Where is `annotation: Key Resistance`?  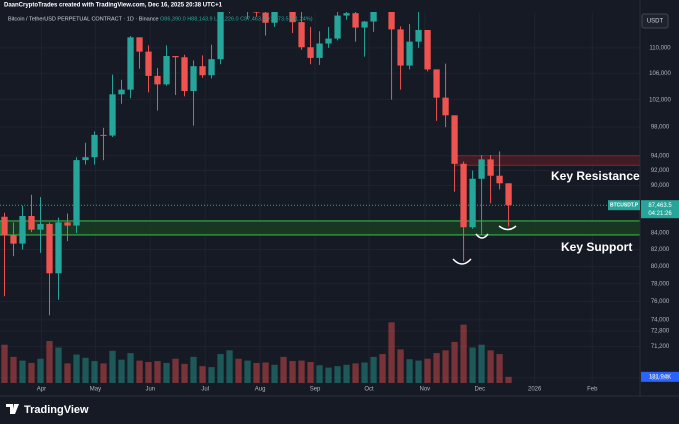 annotation: Key Resistance is located at coordinates (595, 176).